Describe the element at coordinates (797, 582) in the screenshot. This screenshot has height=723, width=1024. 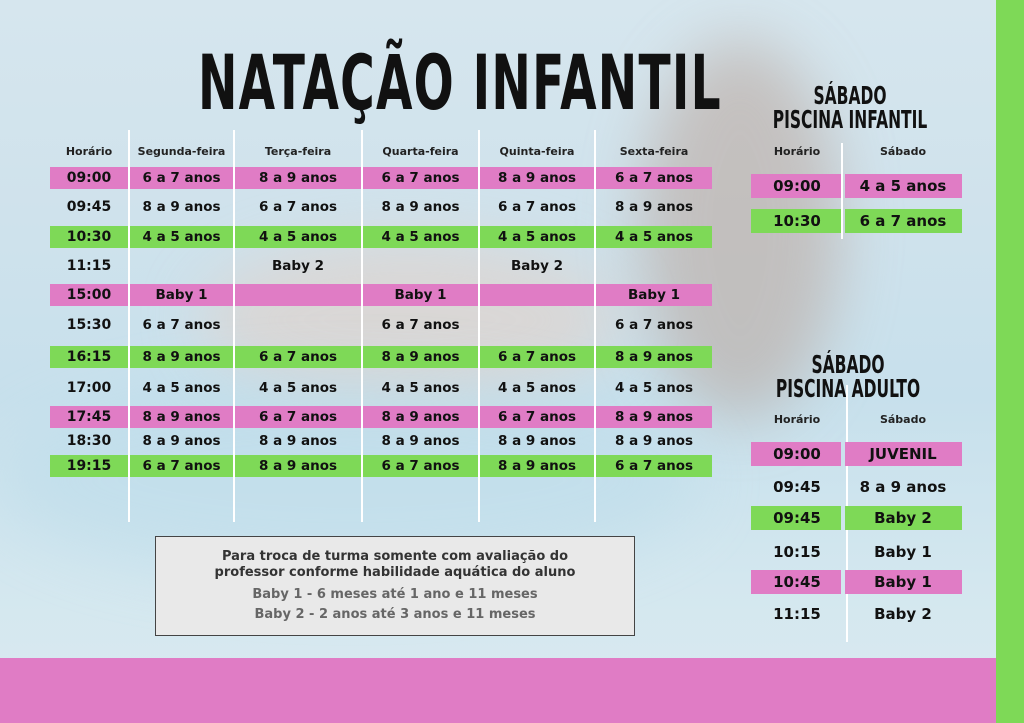
I see `time-cell: 10:45` at that location.